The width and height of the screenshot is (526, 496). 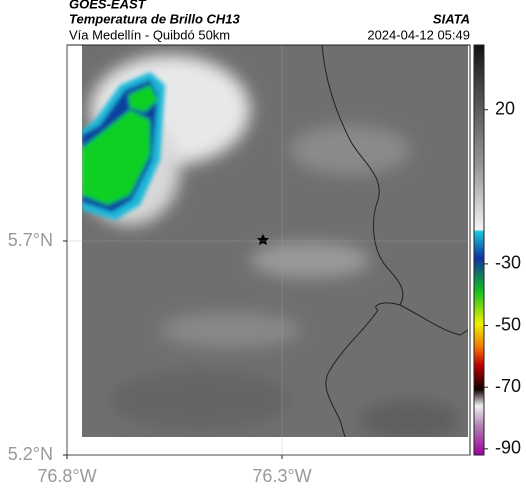 I want to click on y-tick-label: 5.7°N, so click(x=30, y=240).